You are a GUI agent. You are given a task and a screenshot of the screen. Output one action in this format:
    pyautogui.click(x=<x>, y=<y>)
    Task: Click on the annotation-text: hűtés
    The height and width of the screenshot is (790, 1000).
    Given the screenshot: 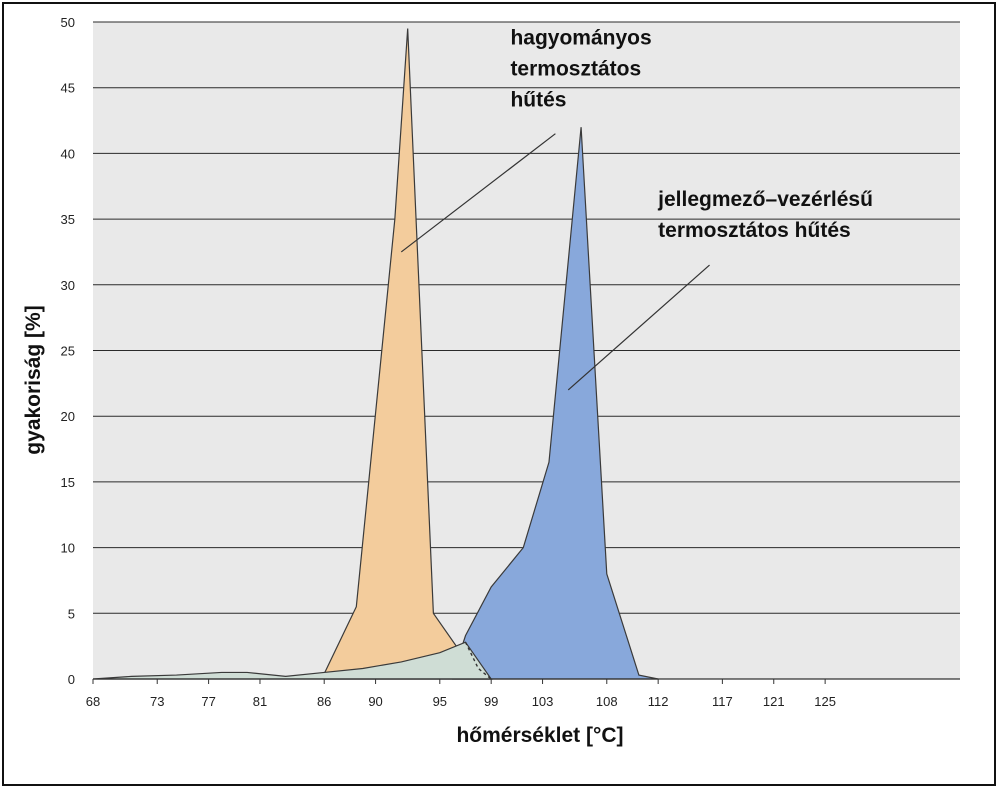 What is the action you would take?
    pyautogui.click(x=538, y=99)
    